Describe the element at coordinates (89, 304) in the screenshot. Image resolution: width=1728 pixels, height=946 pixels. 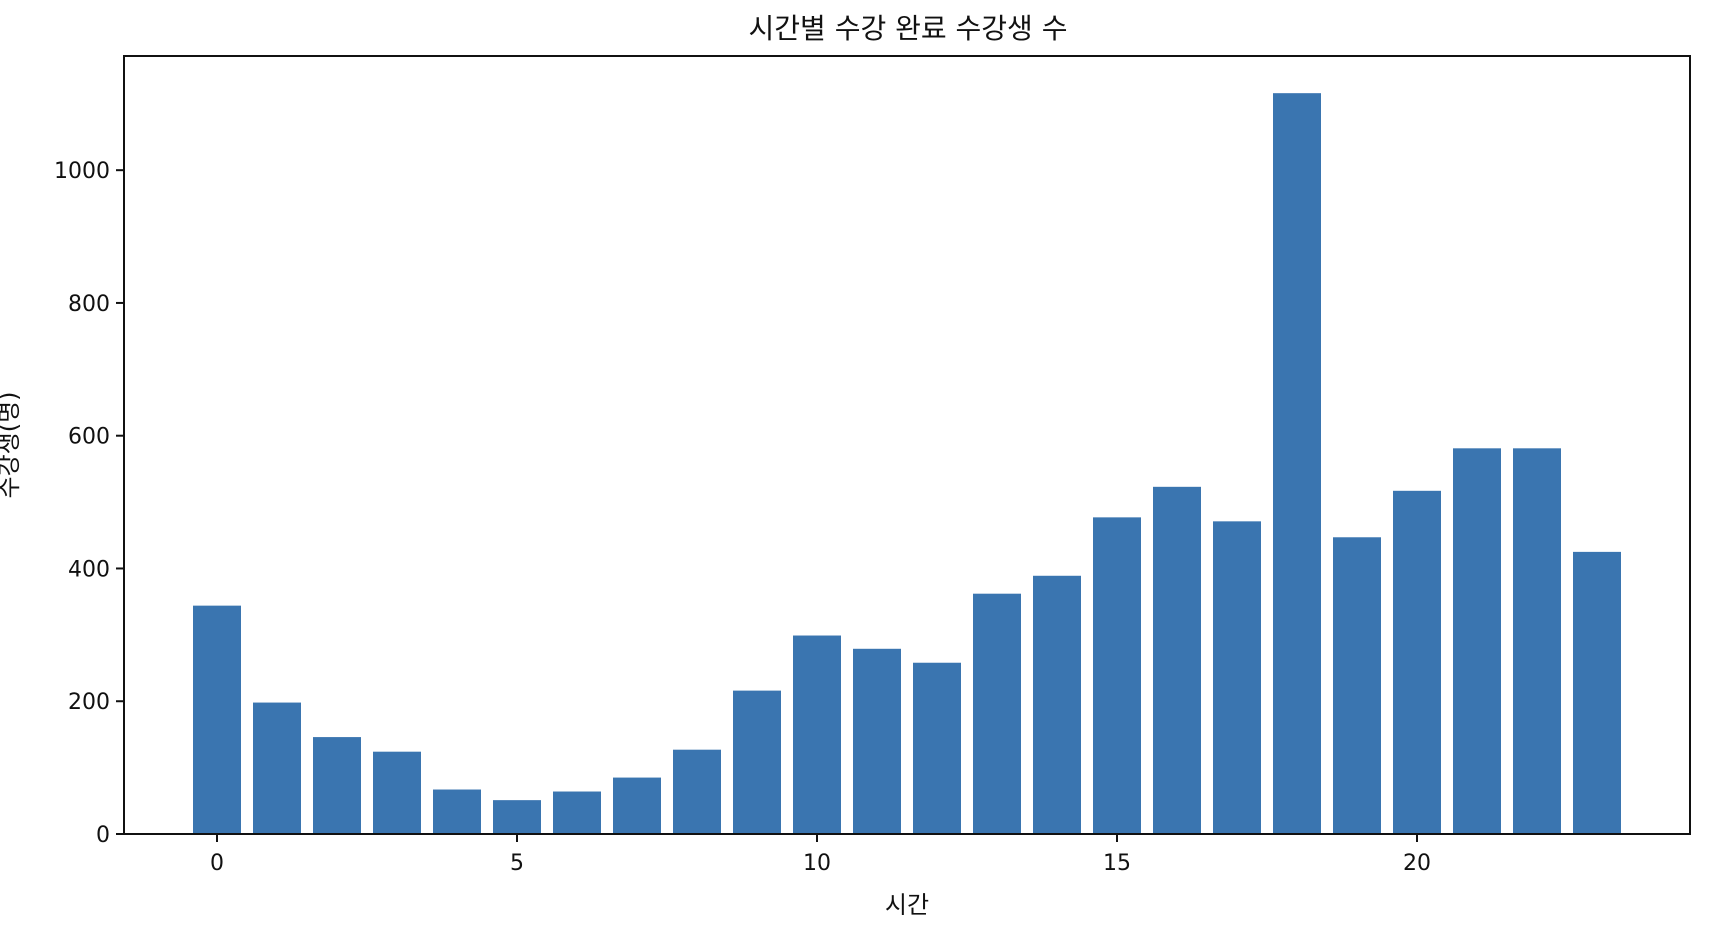
I see `y-tick-label: 800` at that location.